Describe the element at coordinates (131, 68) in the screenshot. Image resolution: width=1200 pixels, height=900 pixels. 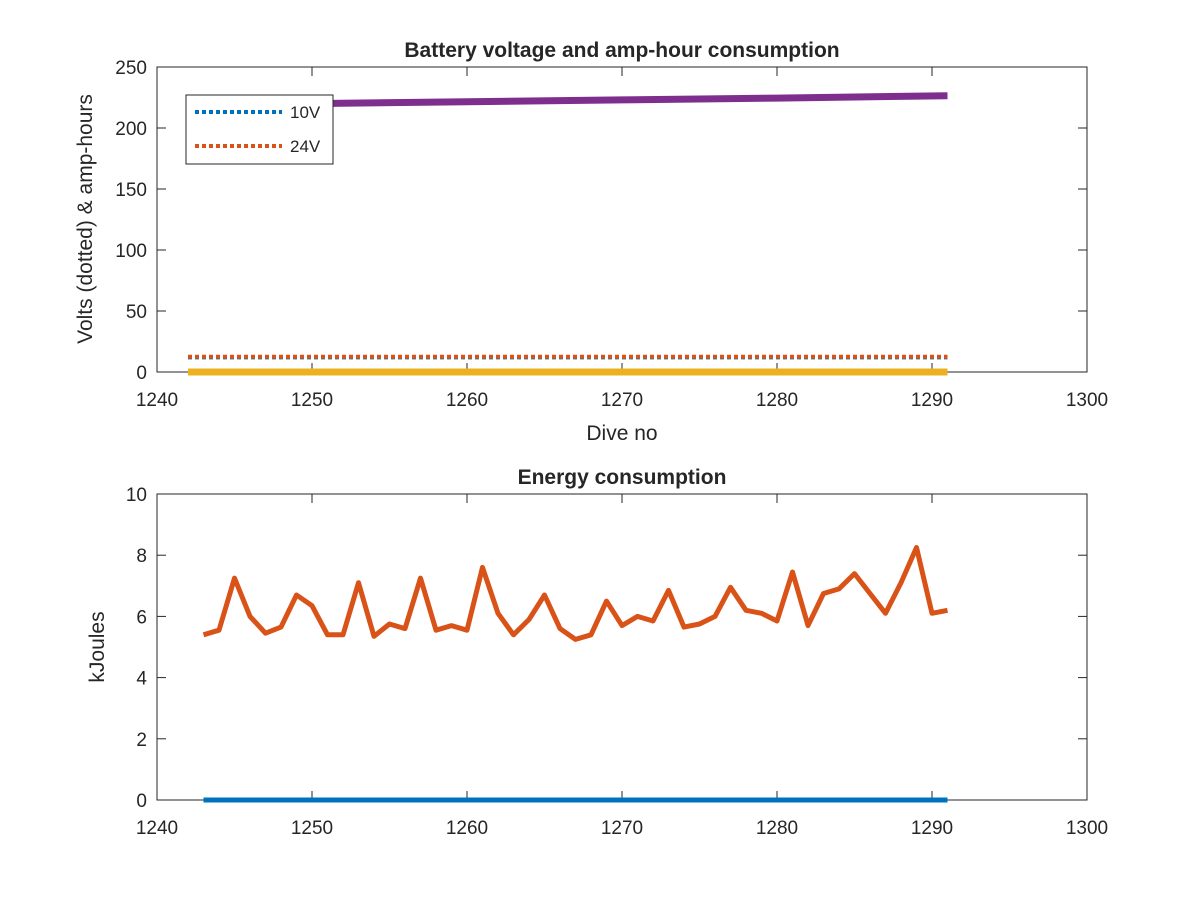
I see `y-tick-label: 250` at that location.